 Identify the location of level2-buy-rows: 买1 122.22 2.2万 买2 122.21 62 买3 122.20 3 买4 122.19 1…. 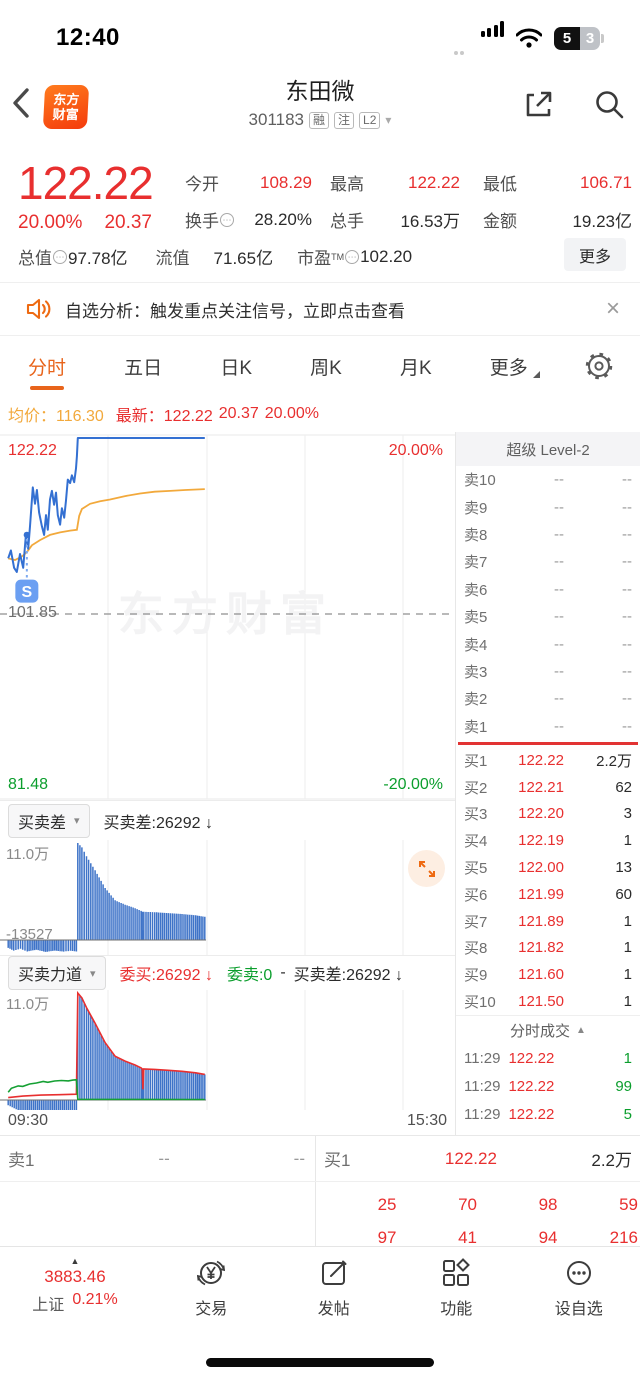
(548, 881).